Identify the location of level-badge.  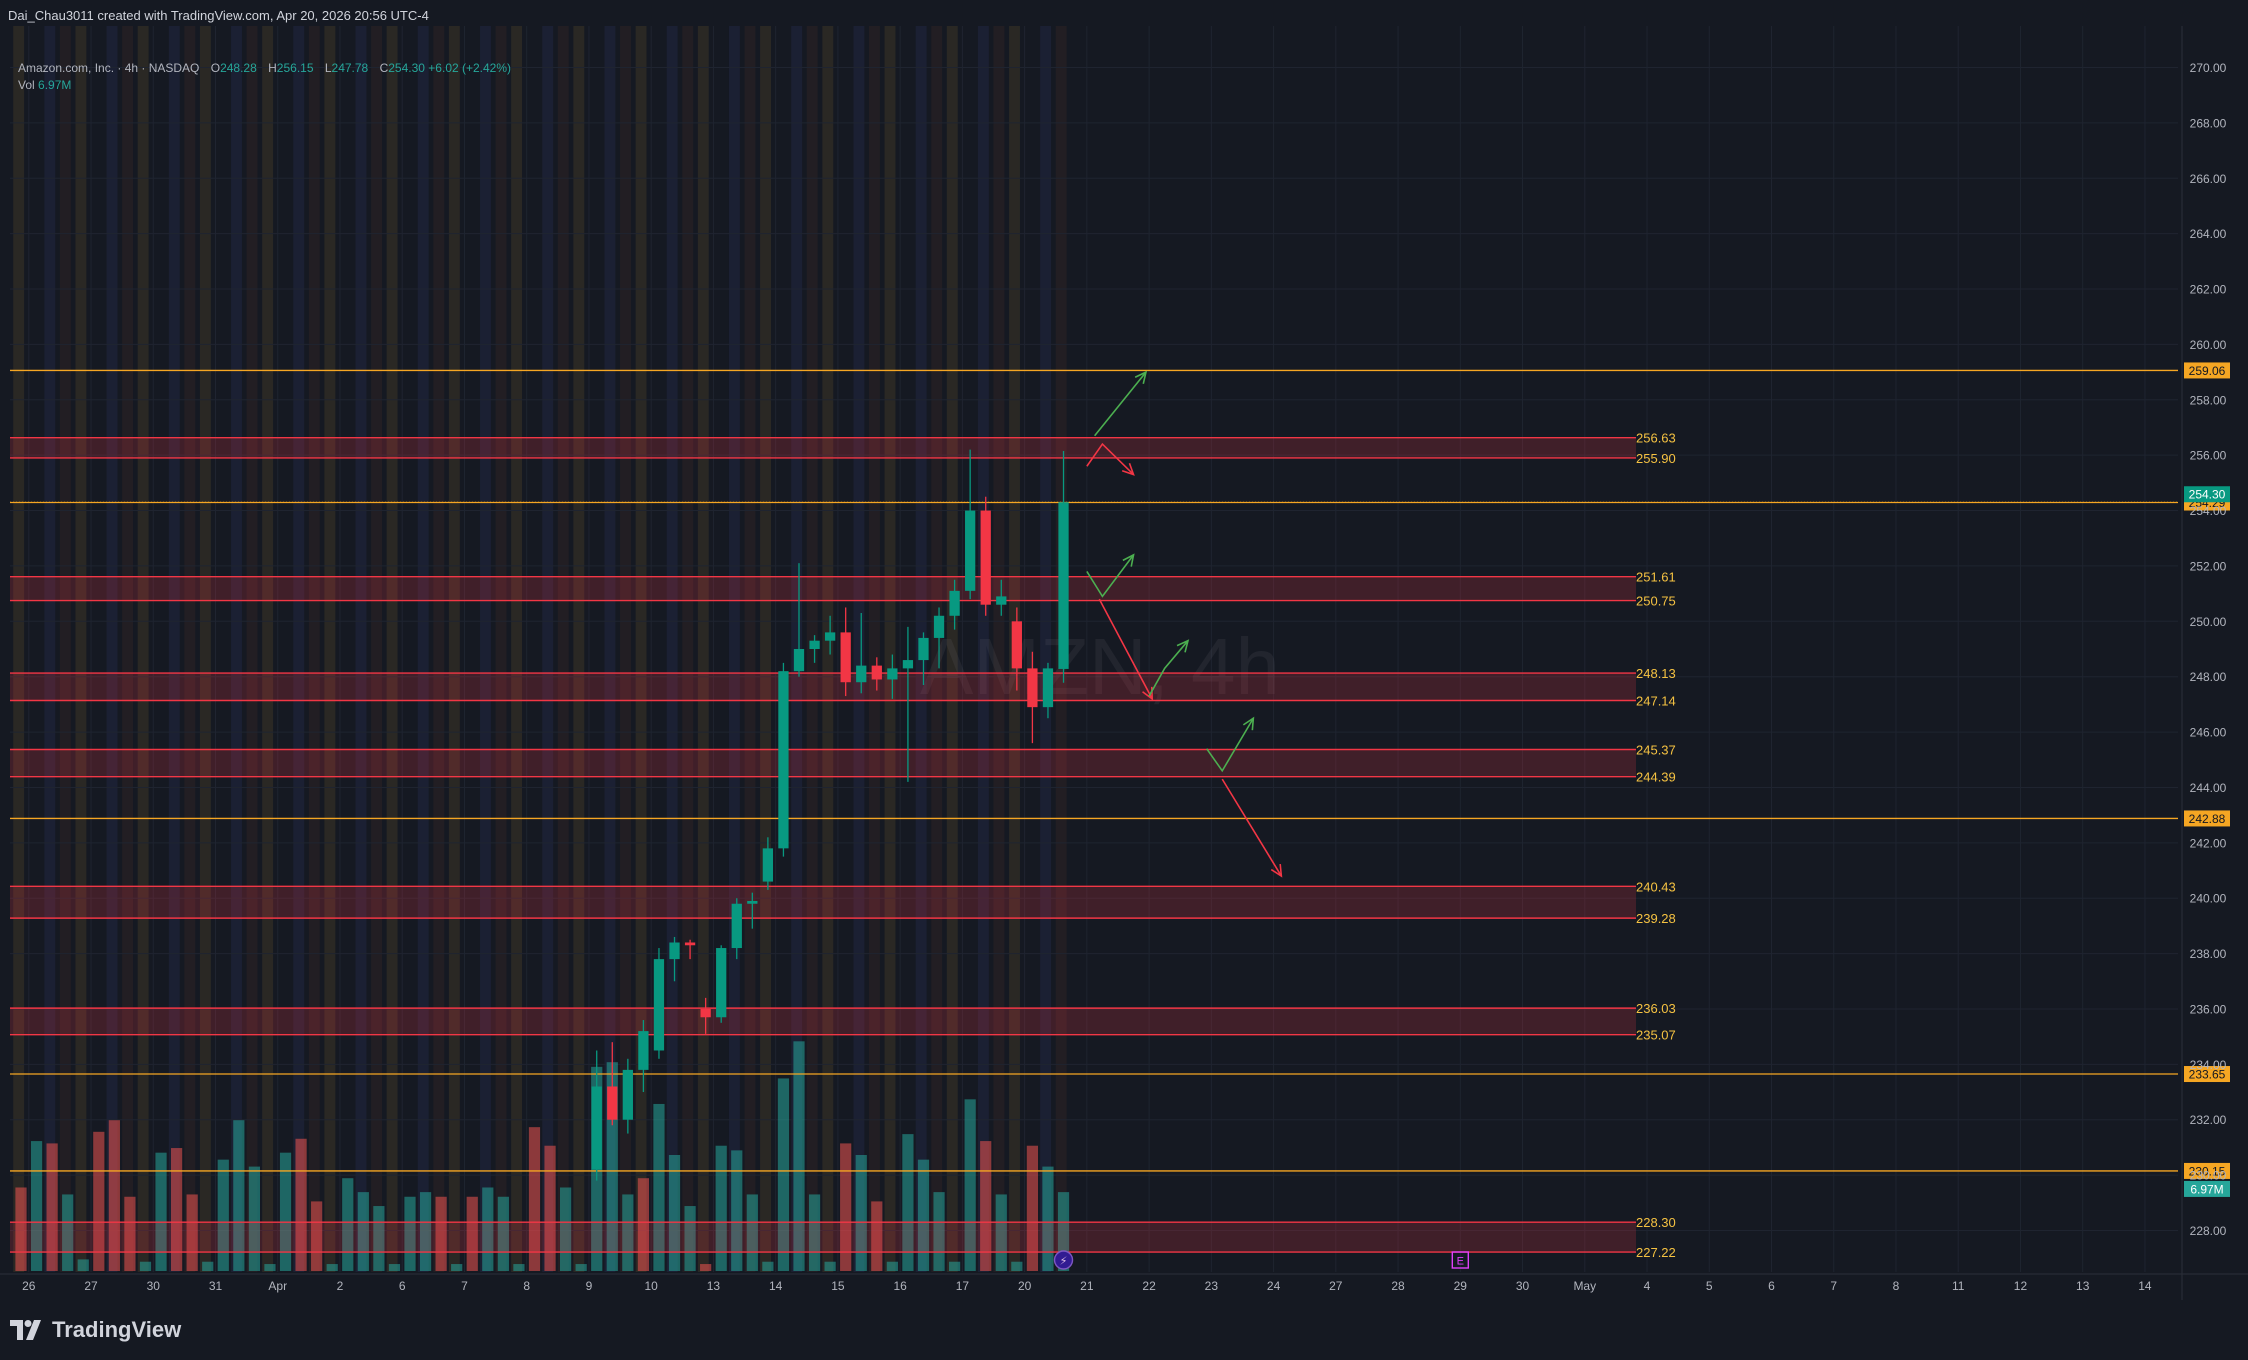
(2207, 1170).